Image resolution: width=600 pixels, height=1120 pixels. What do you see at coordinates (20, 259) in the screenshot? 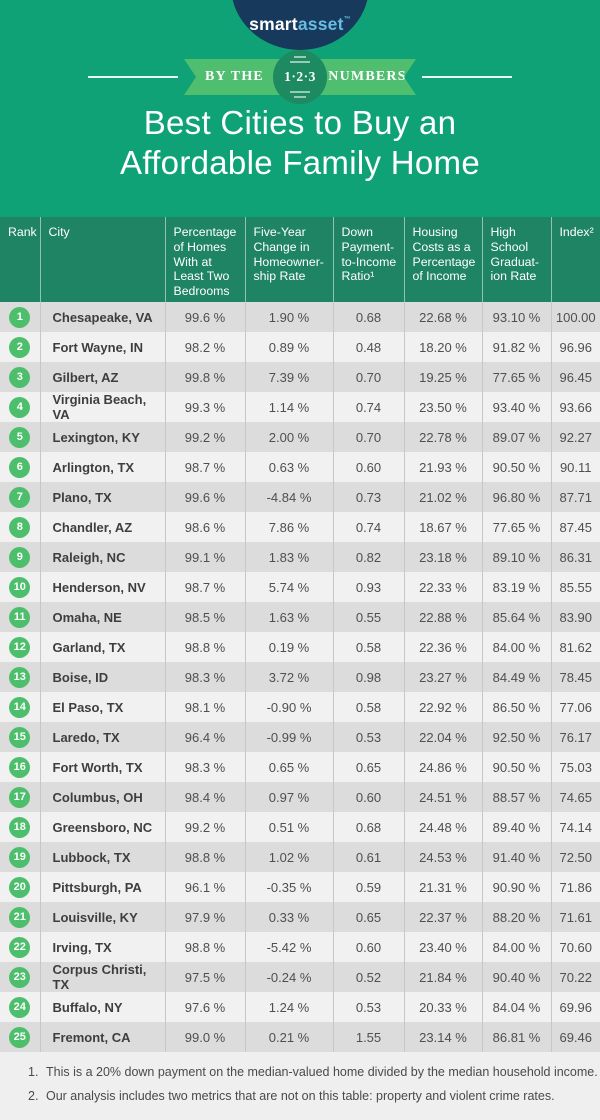
I see `column-header-1: Rank` at bounding box center [20, 259].